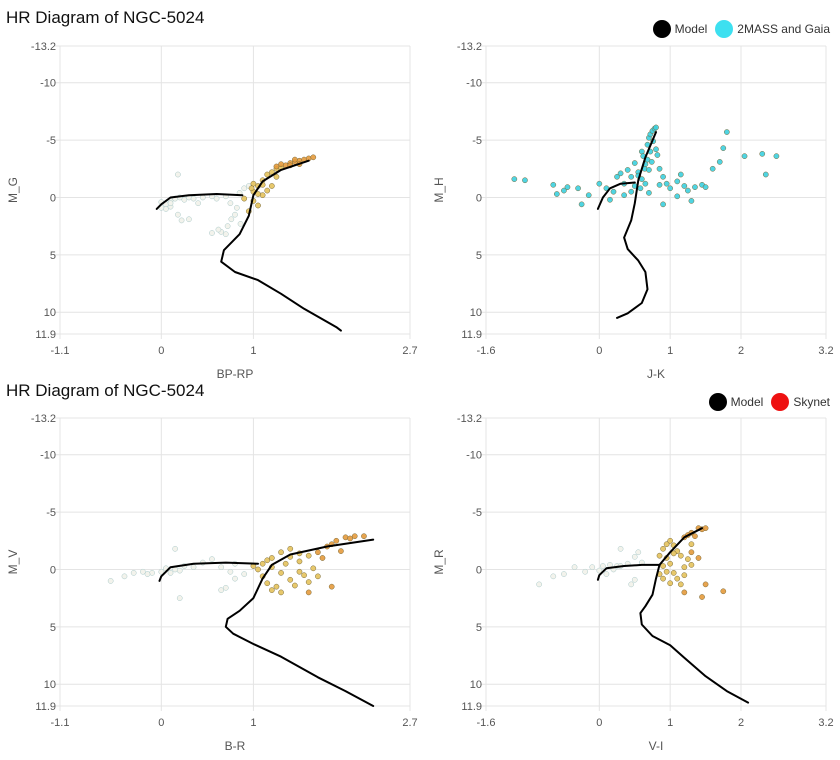  I want to click on legend-item-survey: 2MASS and Gaia, so click(772, 29).